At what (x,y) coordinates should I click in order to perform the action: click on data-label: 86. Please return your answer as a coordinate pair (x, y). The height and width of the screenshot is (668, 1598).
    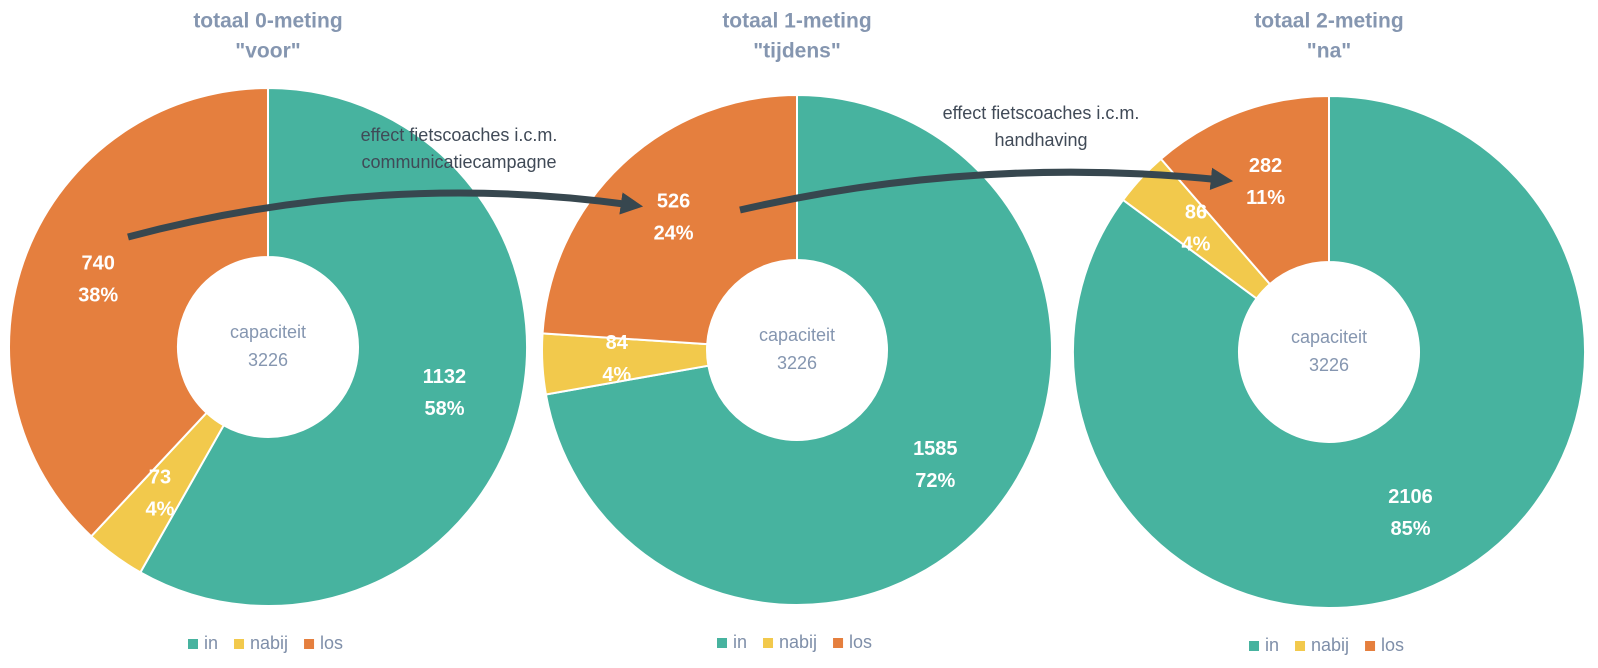
    Looking at the image, I should click on (1196, 213).